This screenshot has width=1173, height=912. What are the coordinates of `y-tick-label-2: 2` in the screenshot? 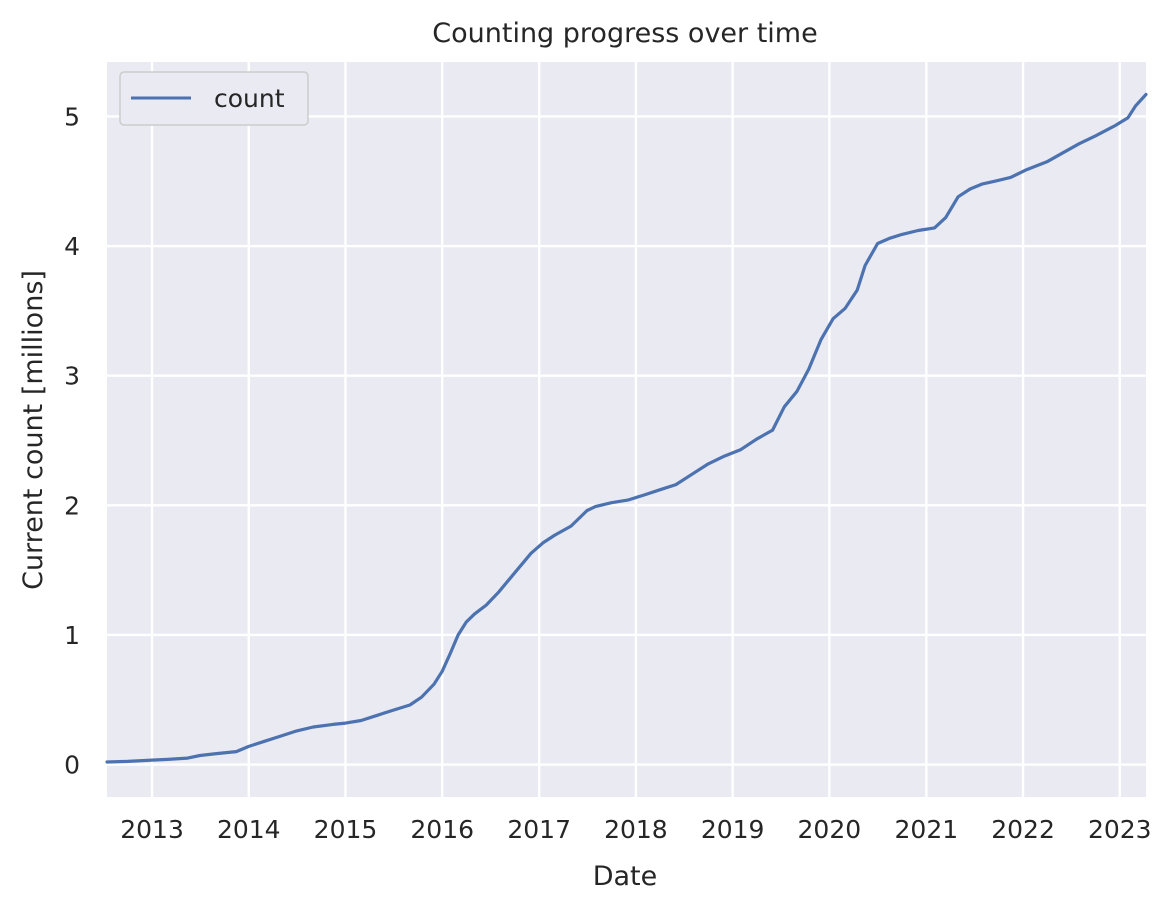 It's located at (72, 505).